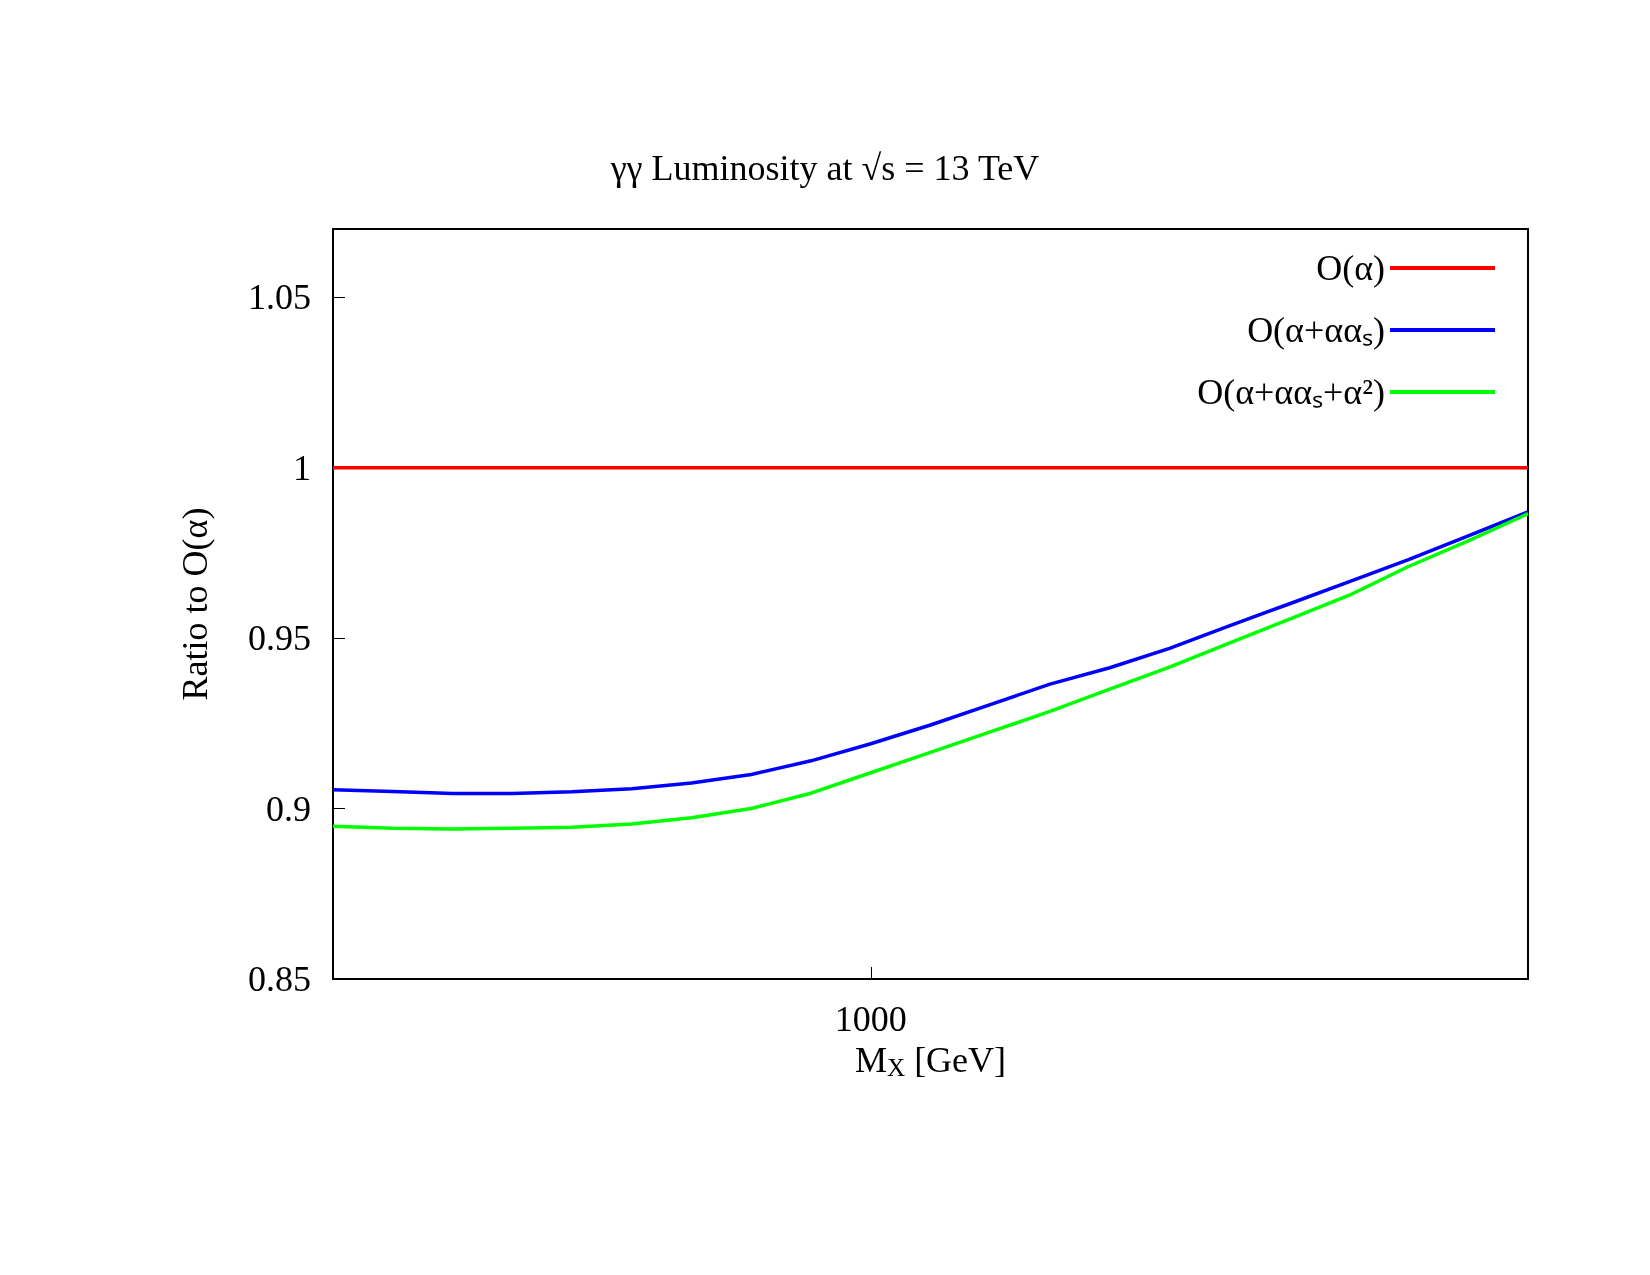 Image resolution: width=1650 pixels, height=1275 pixels. What do you see at coordinates (1316, 330) in the screenshot?
I see `legend-label: O(α+ααₛ)` at bounding box center [1316, 330].